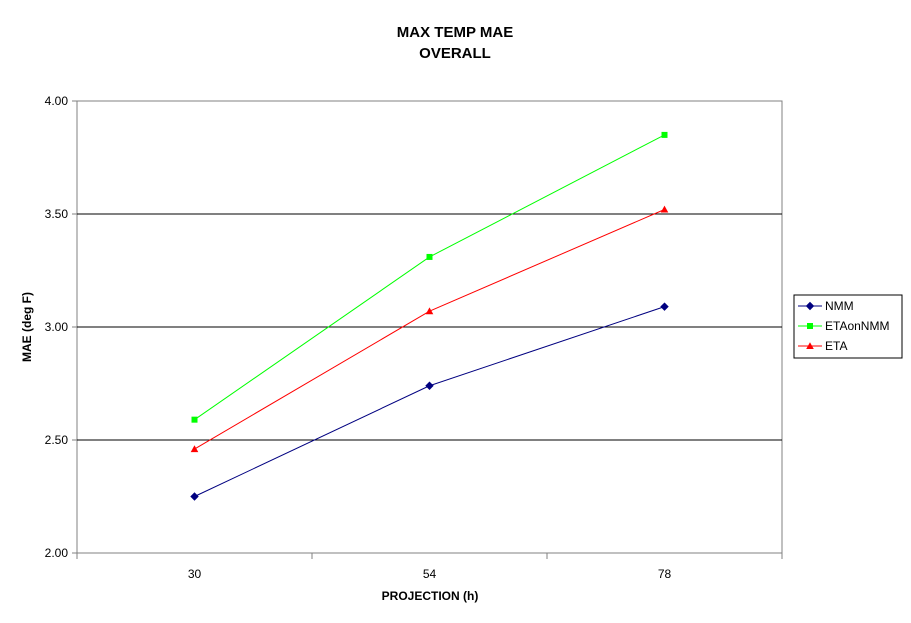 The width and height of the screenshot is (911, 623). I want to click on y-tick-label: 3.50, so click(57, 214).